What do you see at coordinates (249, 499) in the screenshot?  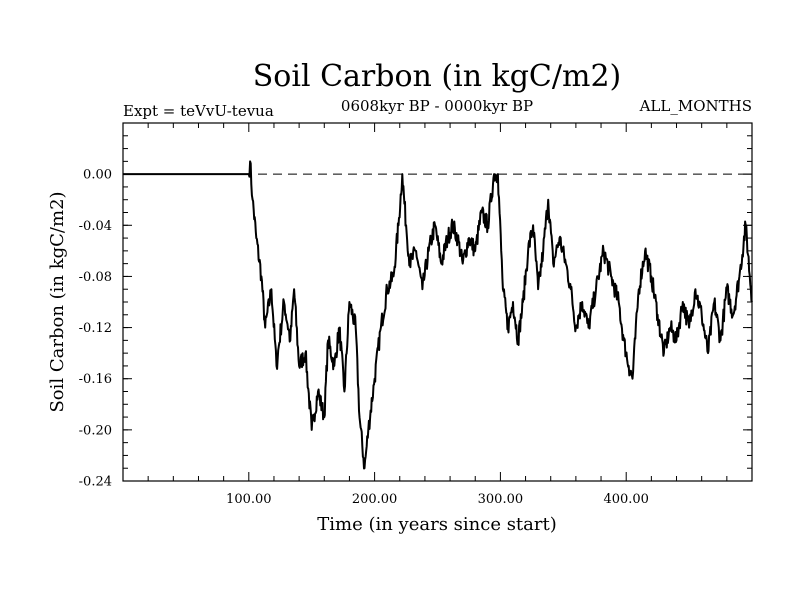 I see `x-tick-label: 100.00` at bounding box center [249, 499].